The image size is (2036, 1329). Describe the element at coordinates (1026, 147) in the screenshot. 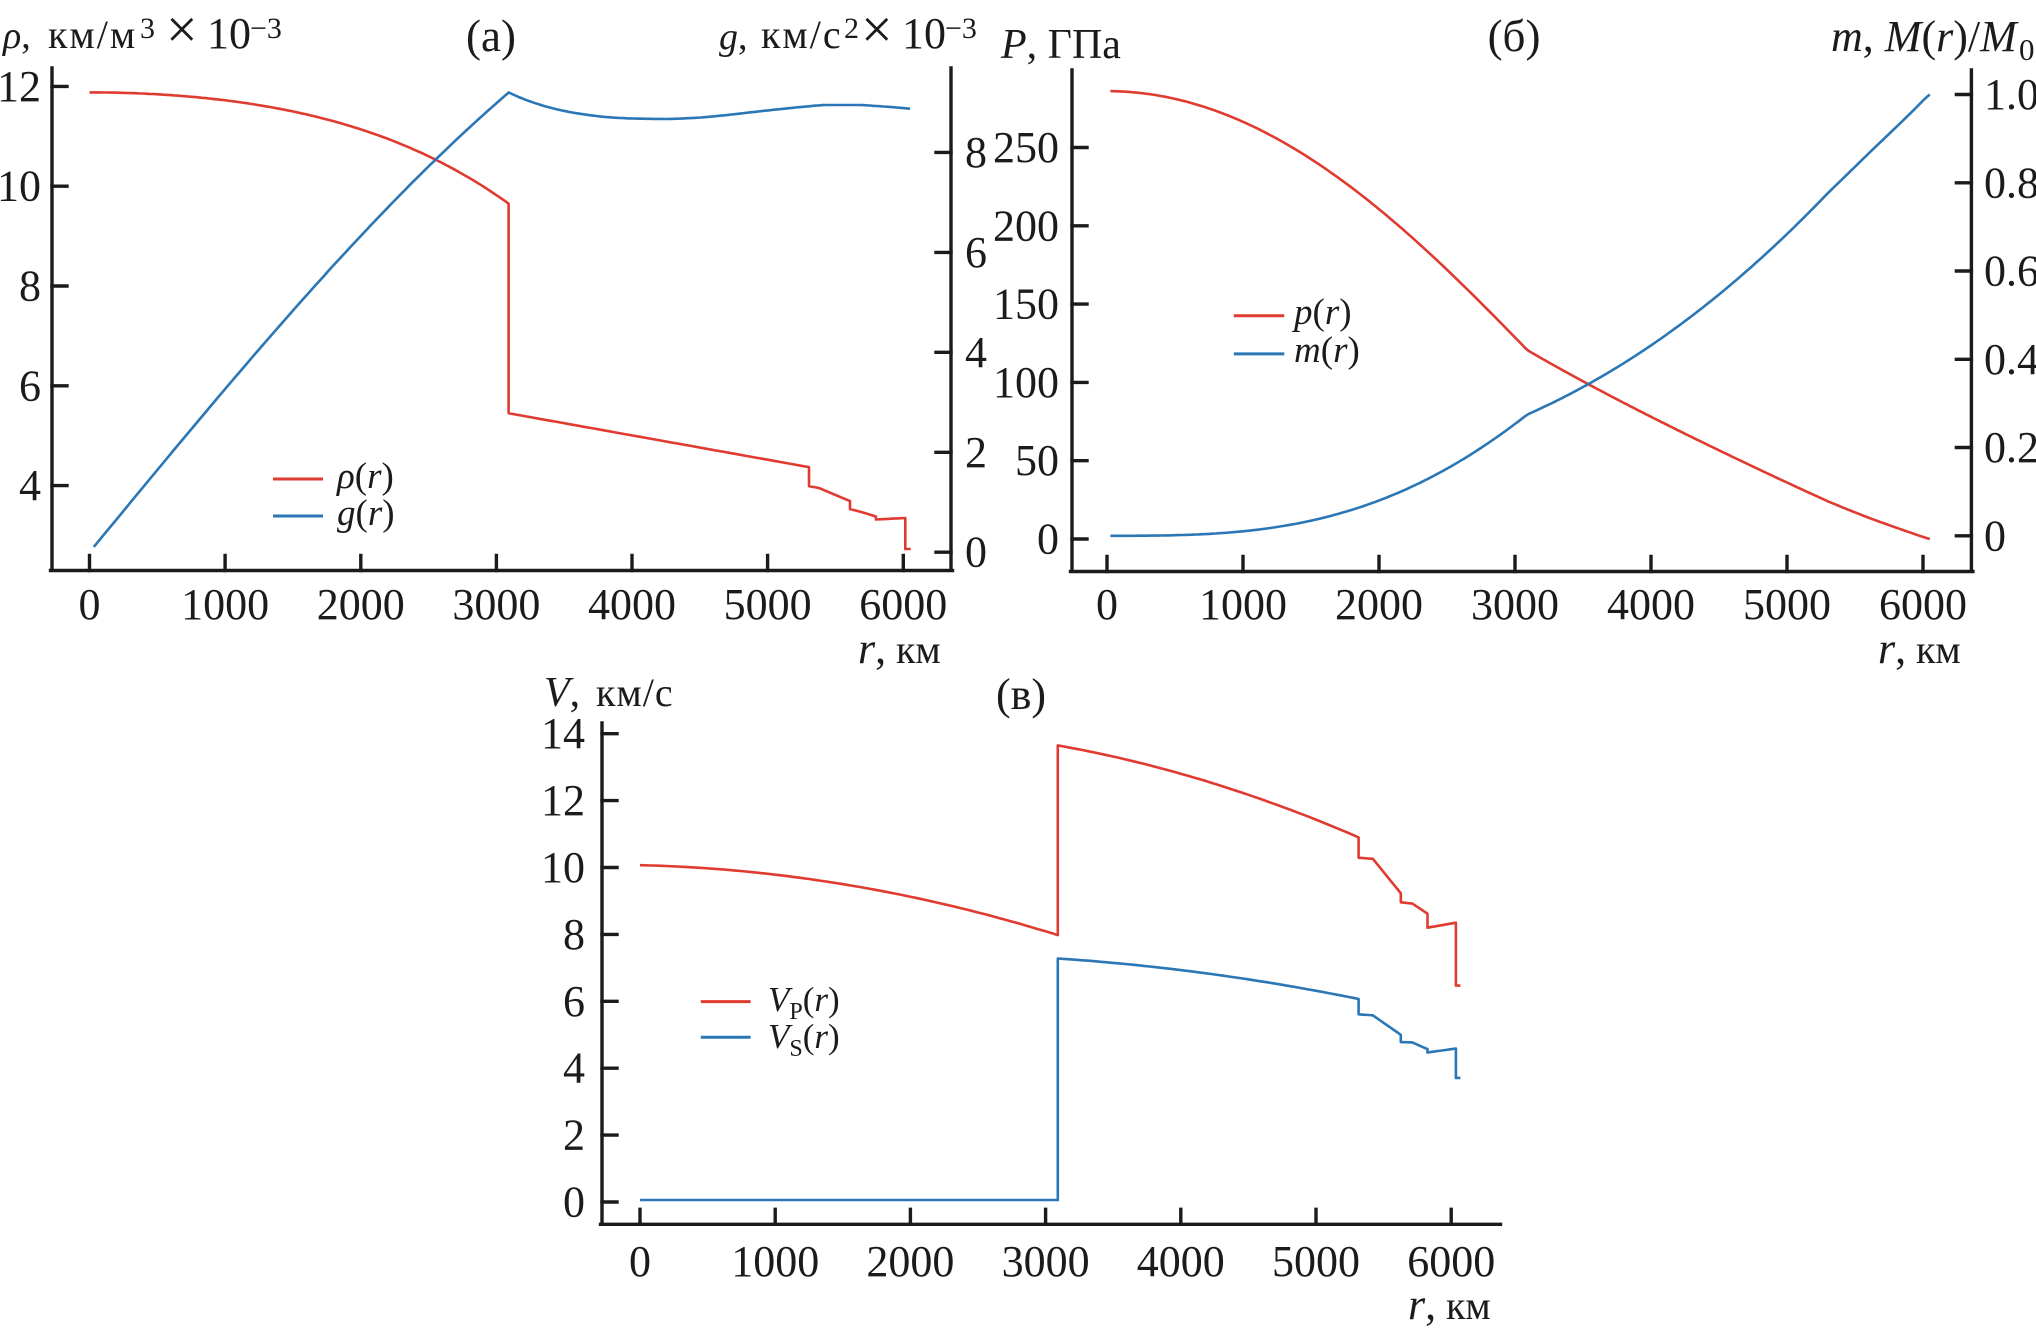

I see `svg-text: 250` at that location.